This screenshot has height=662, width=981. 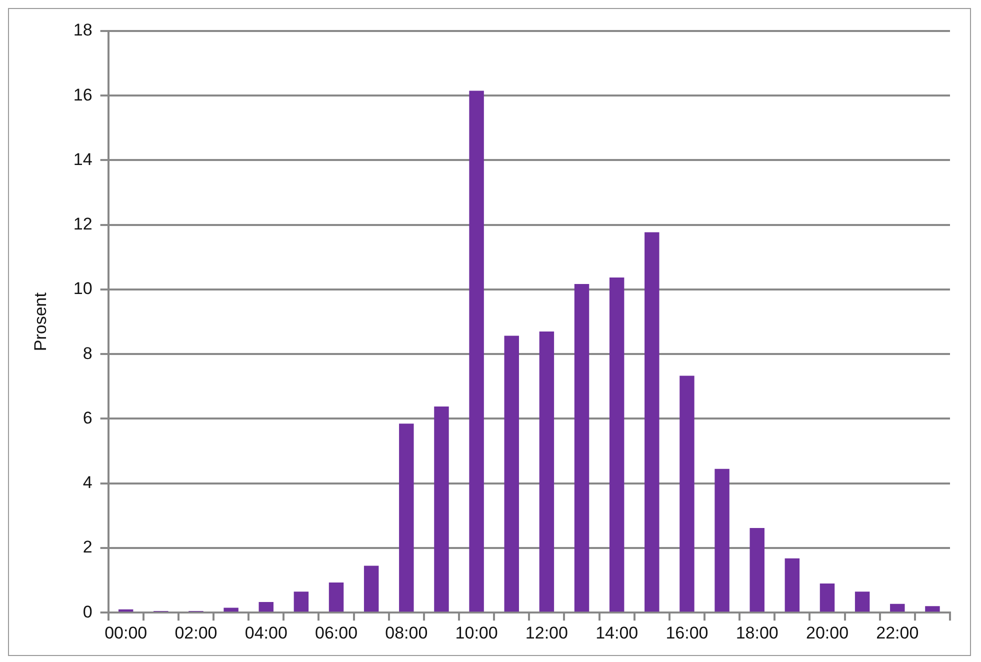 I want to click on y-tick-label: 14, so click(x=82, y=159).